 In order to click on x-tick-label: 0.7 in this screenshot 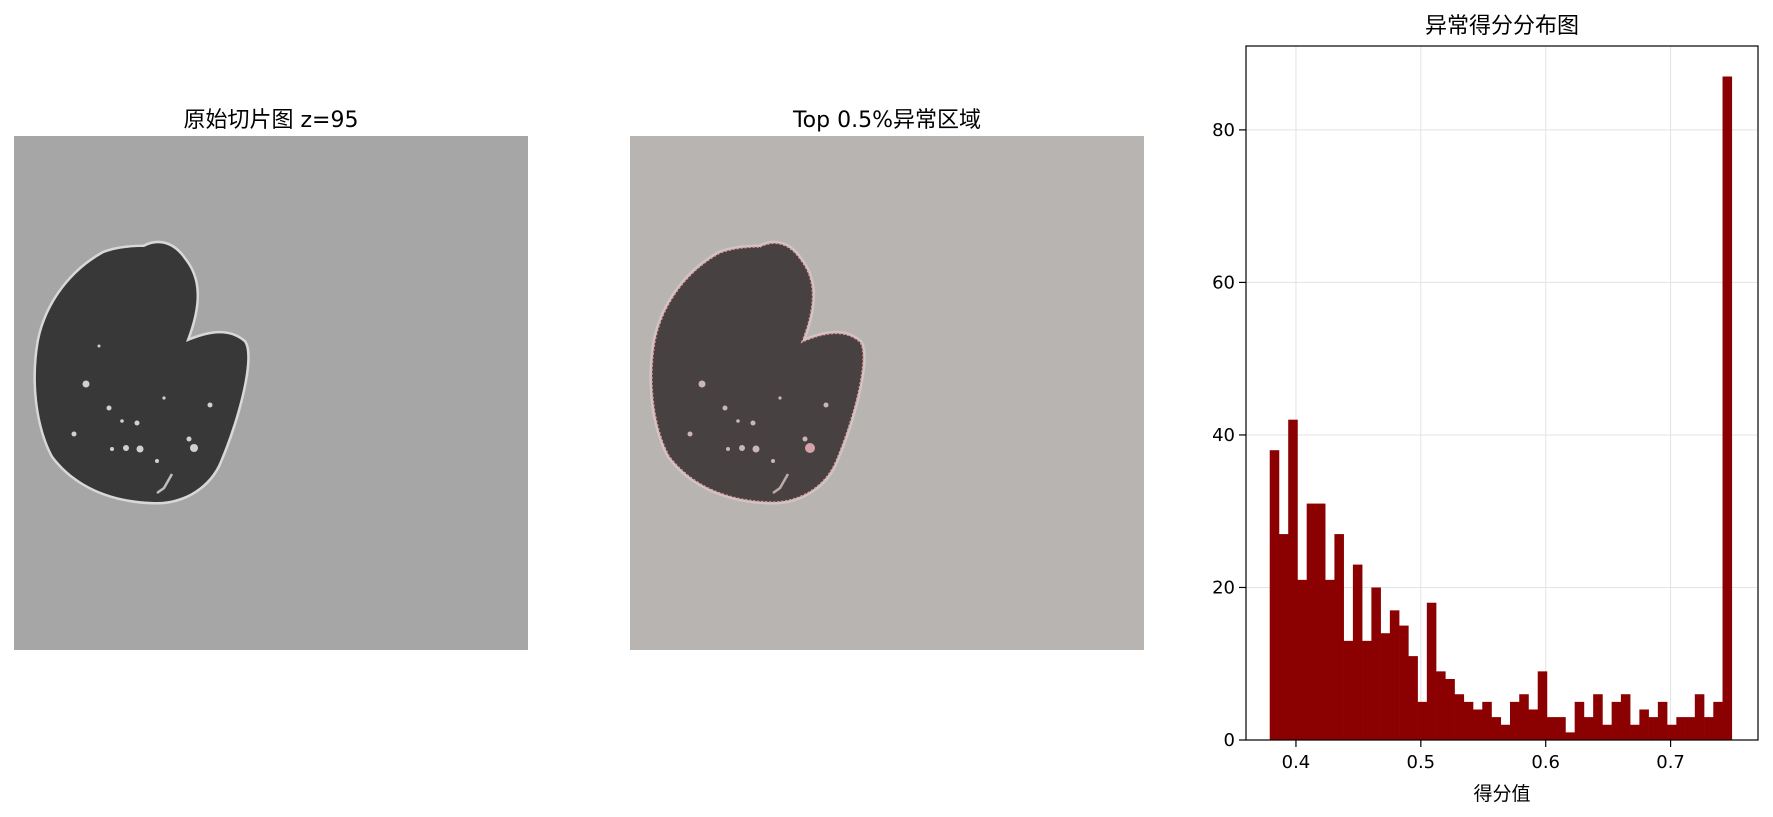, I will do `click(1670, 762)`.